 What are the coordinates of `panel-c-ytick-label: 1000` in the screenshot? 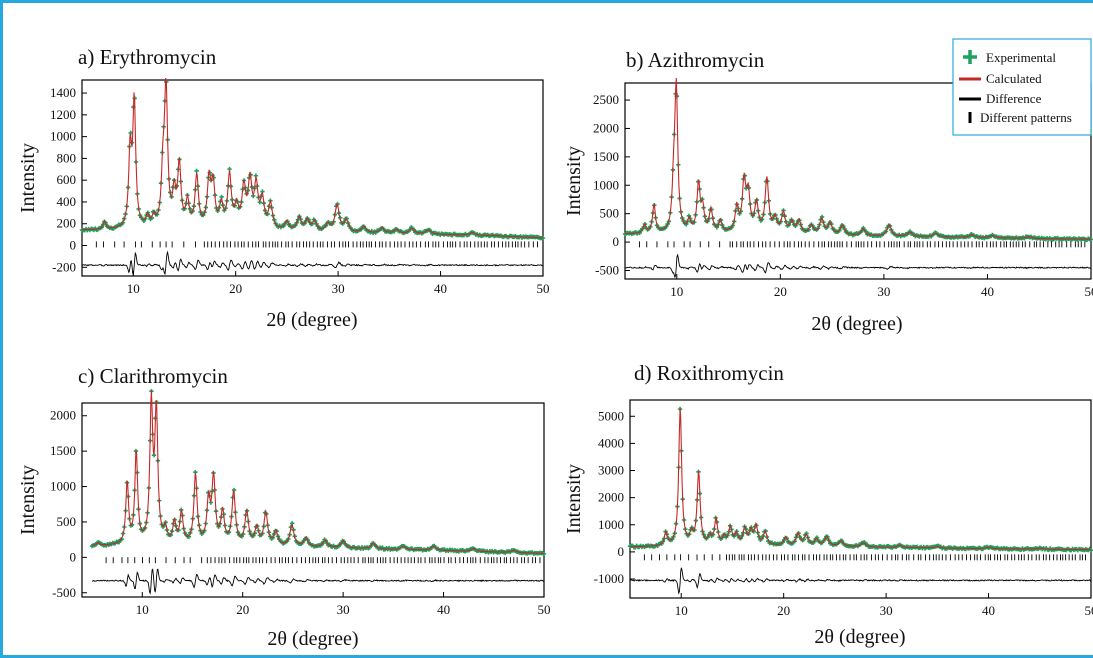 It's located at (63, 486).